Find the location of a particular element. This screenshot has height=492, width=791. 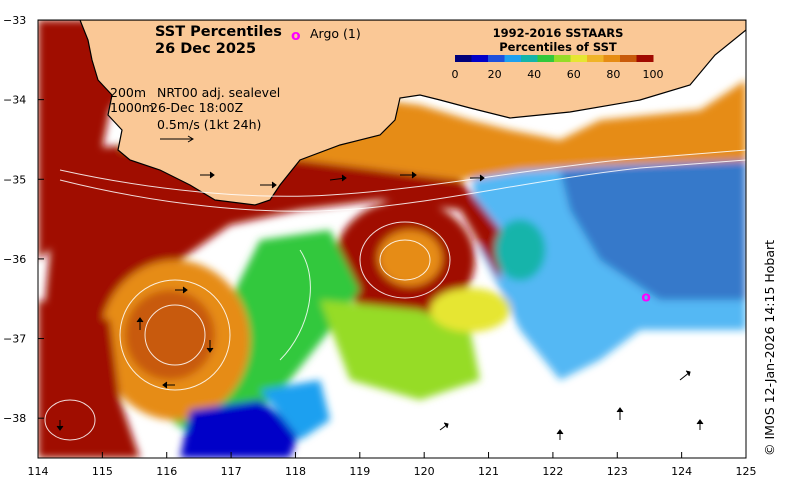

imos-credit: © IMOS 12-Jan-2026 14:15 Hobart is located at coordinates (769, 347).